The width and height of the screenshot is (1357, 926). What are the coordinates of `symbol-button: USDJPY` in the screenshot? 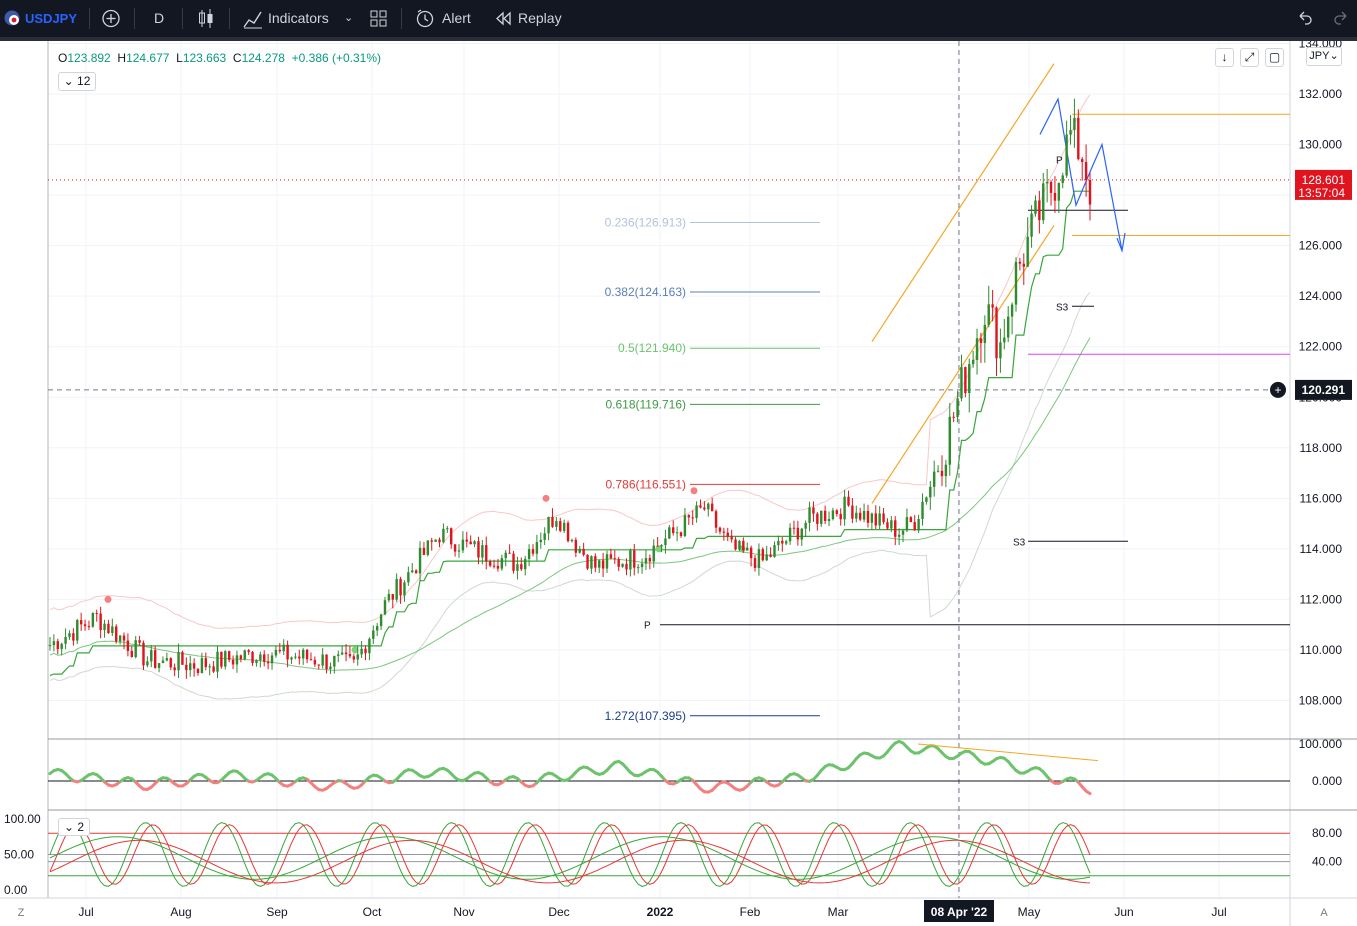 It's located at (51, 18).